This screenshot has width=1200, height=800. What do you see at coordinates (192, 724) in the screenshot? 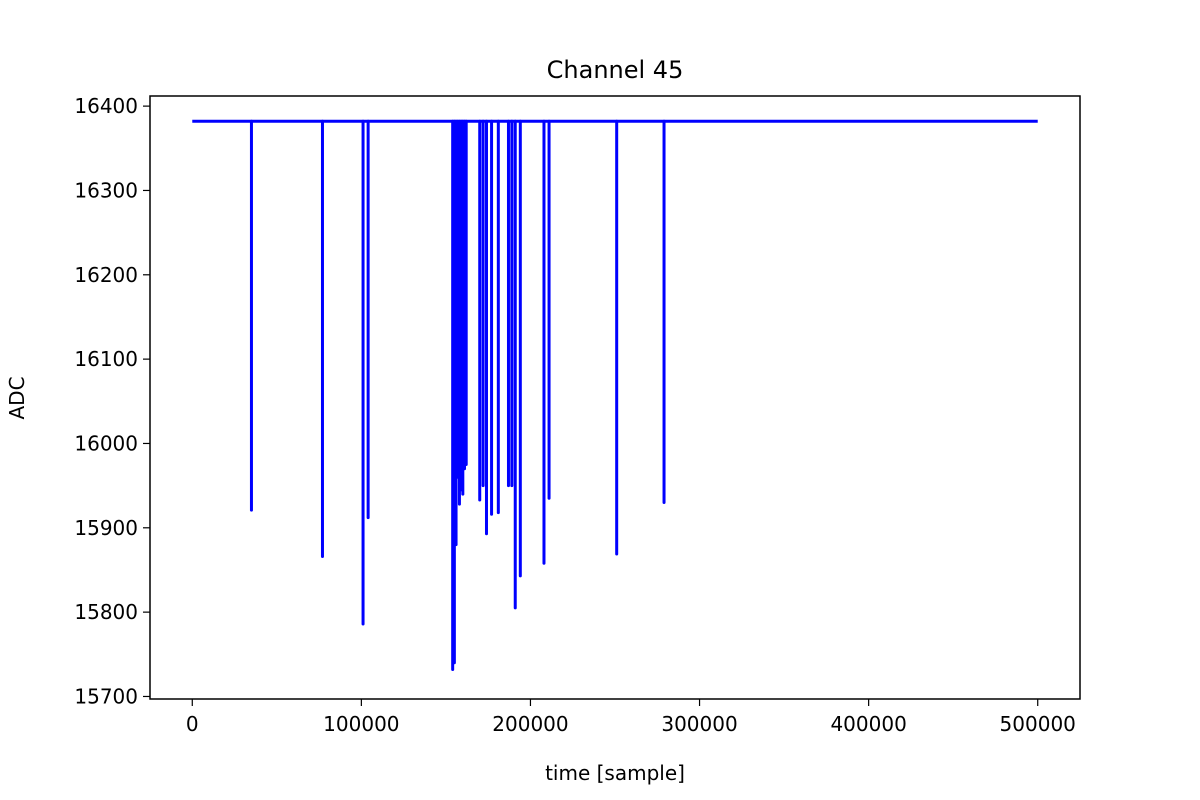
I see `x-tick-label: 0` at bounding box center [192, 724].